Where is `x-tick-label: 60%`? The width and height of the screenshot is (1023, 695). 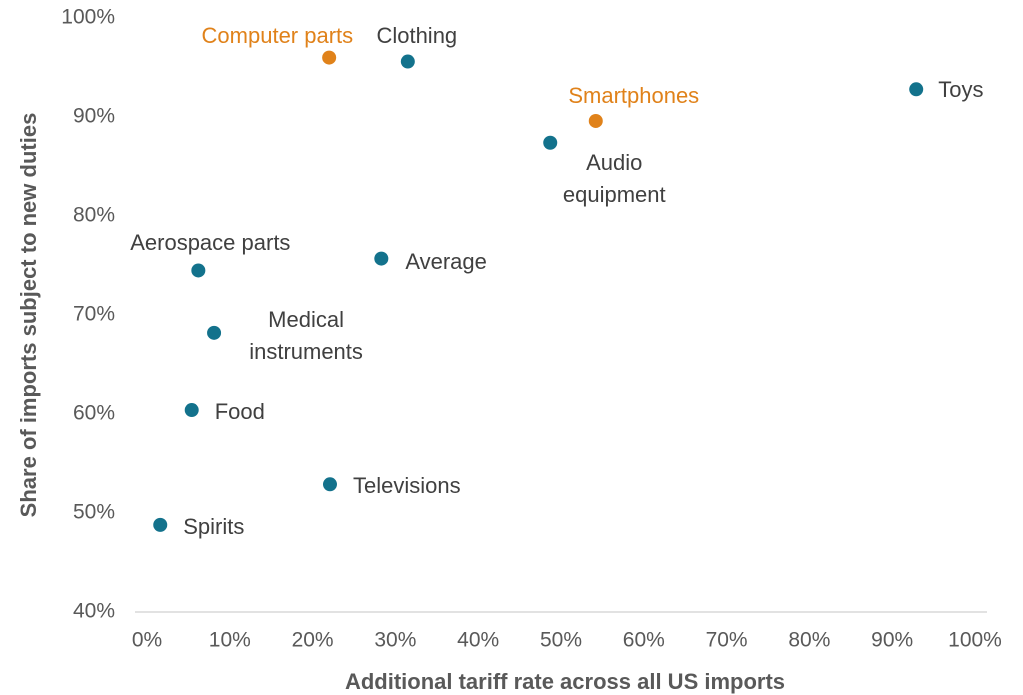 x-tick-label: 60% is located at coordinates (644, 640).